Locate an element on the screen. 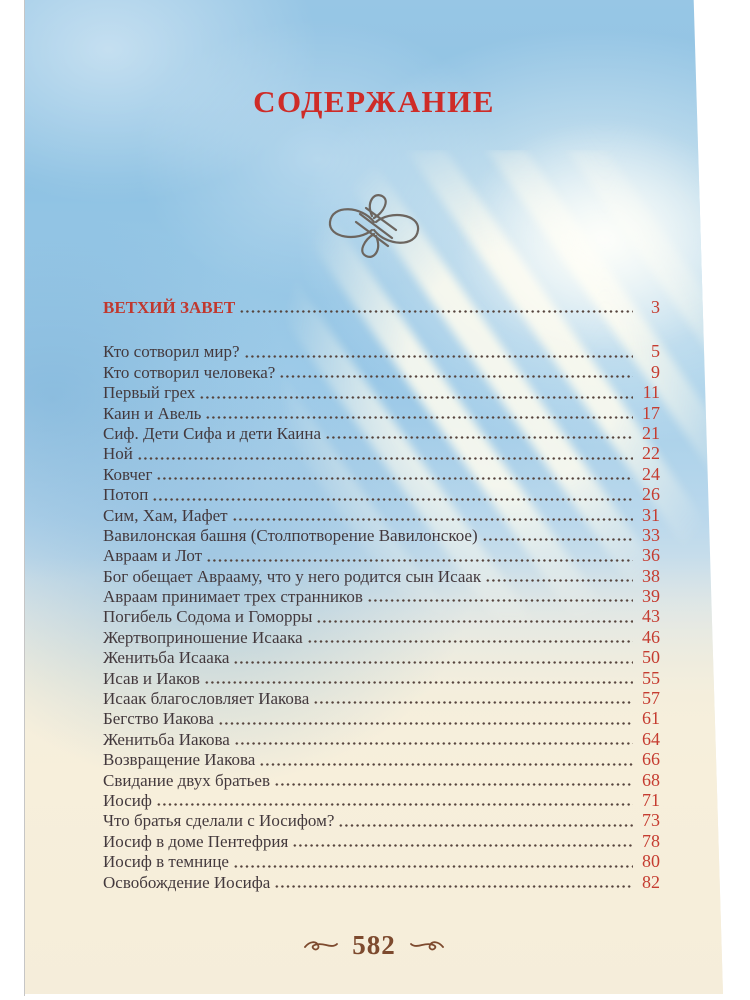  toc-entry-row: Ной 22 is located at coordinates (381, 453).